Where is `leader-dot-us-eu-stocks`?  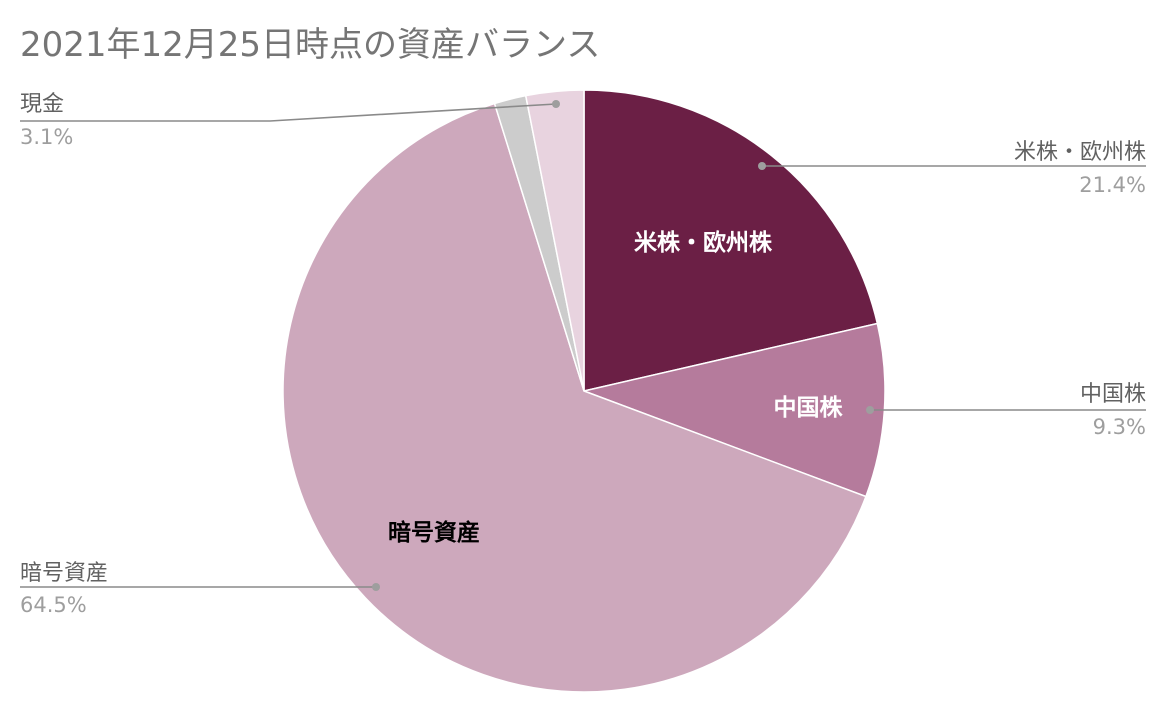 leader-dot-us-eu-stocks is located at coordinates (762, 166).